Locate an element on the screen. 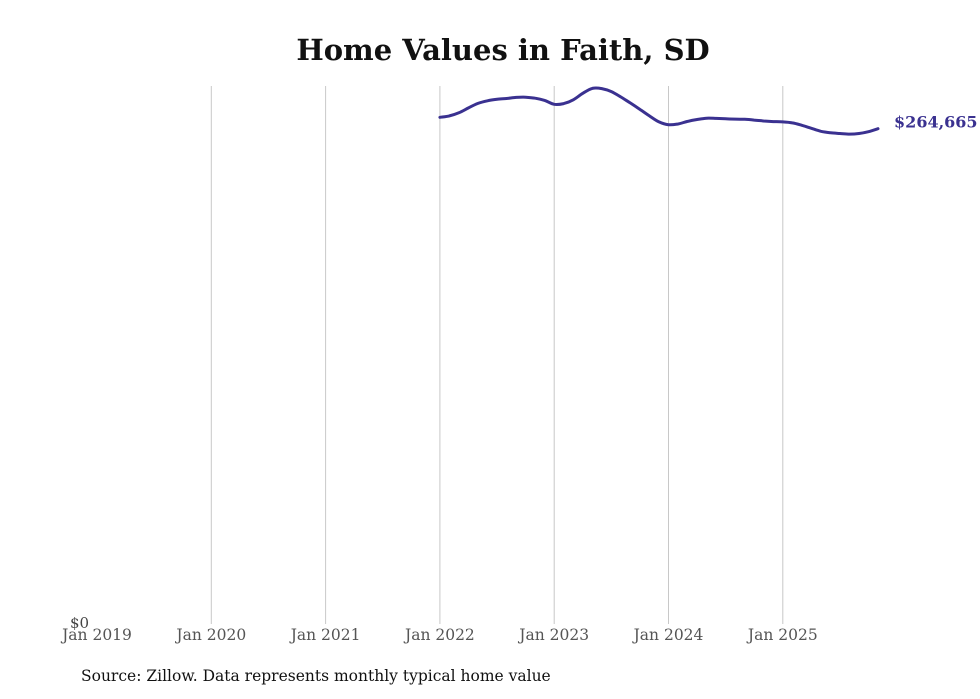 The height and width of the screenshot is (699, 980). x-tick-label: Jan 2024 is located at coordinates (668, 635).